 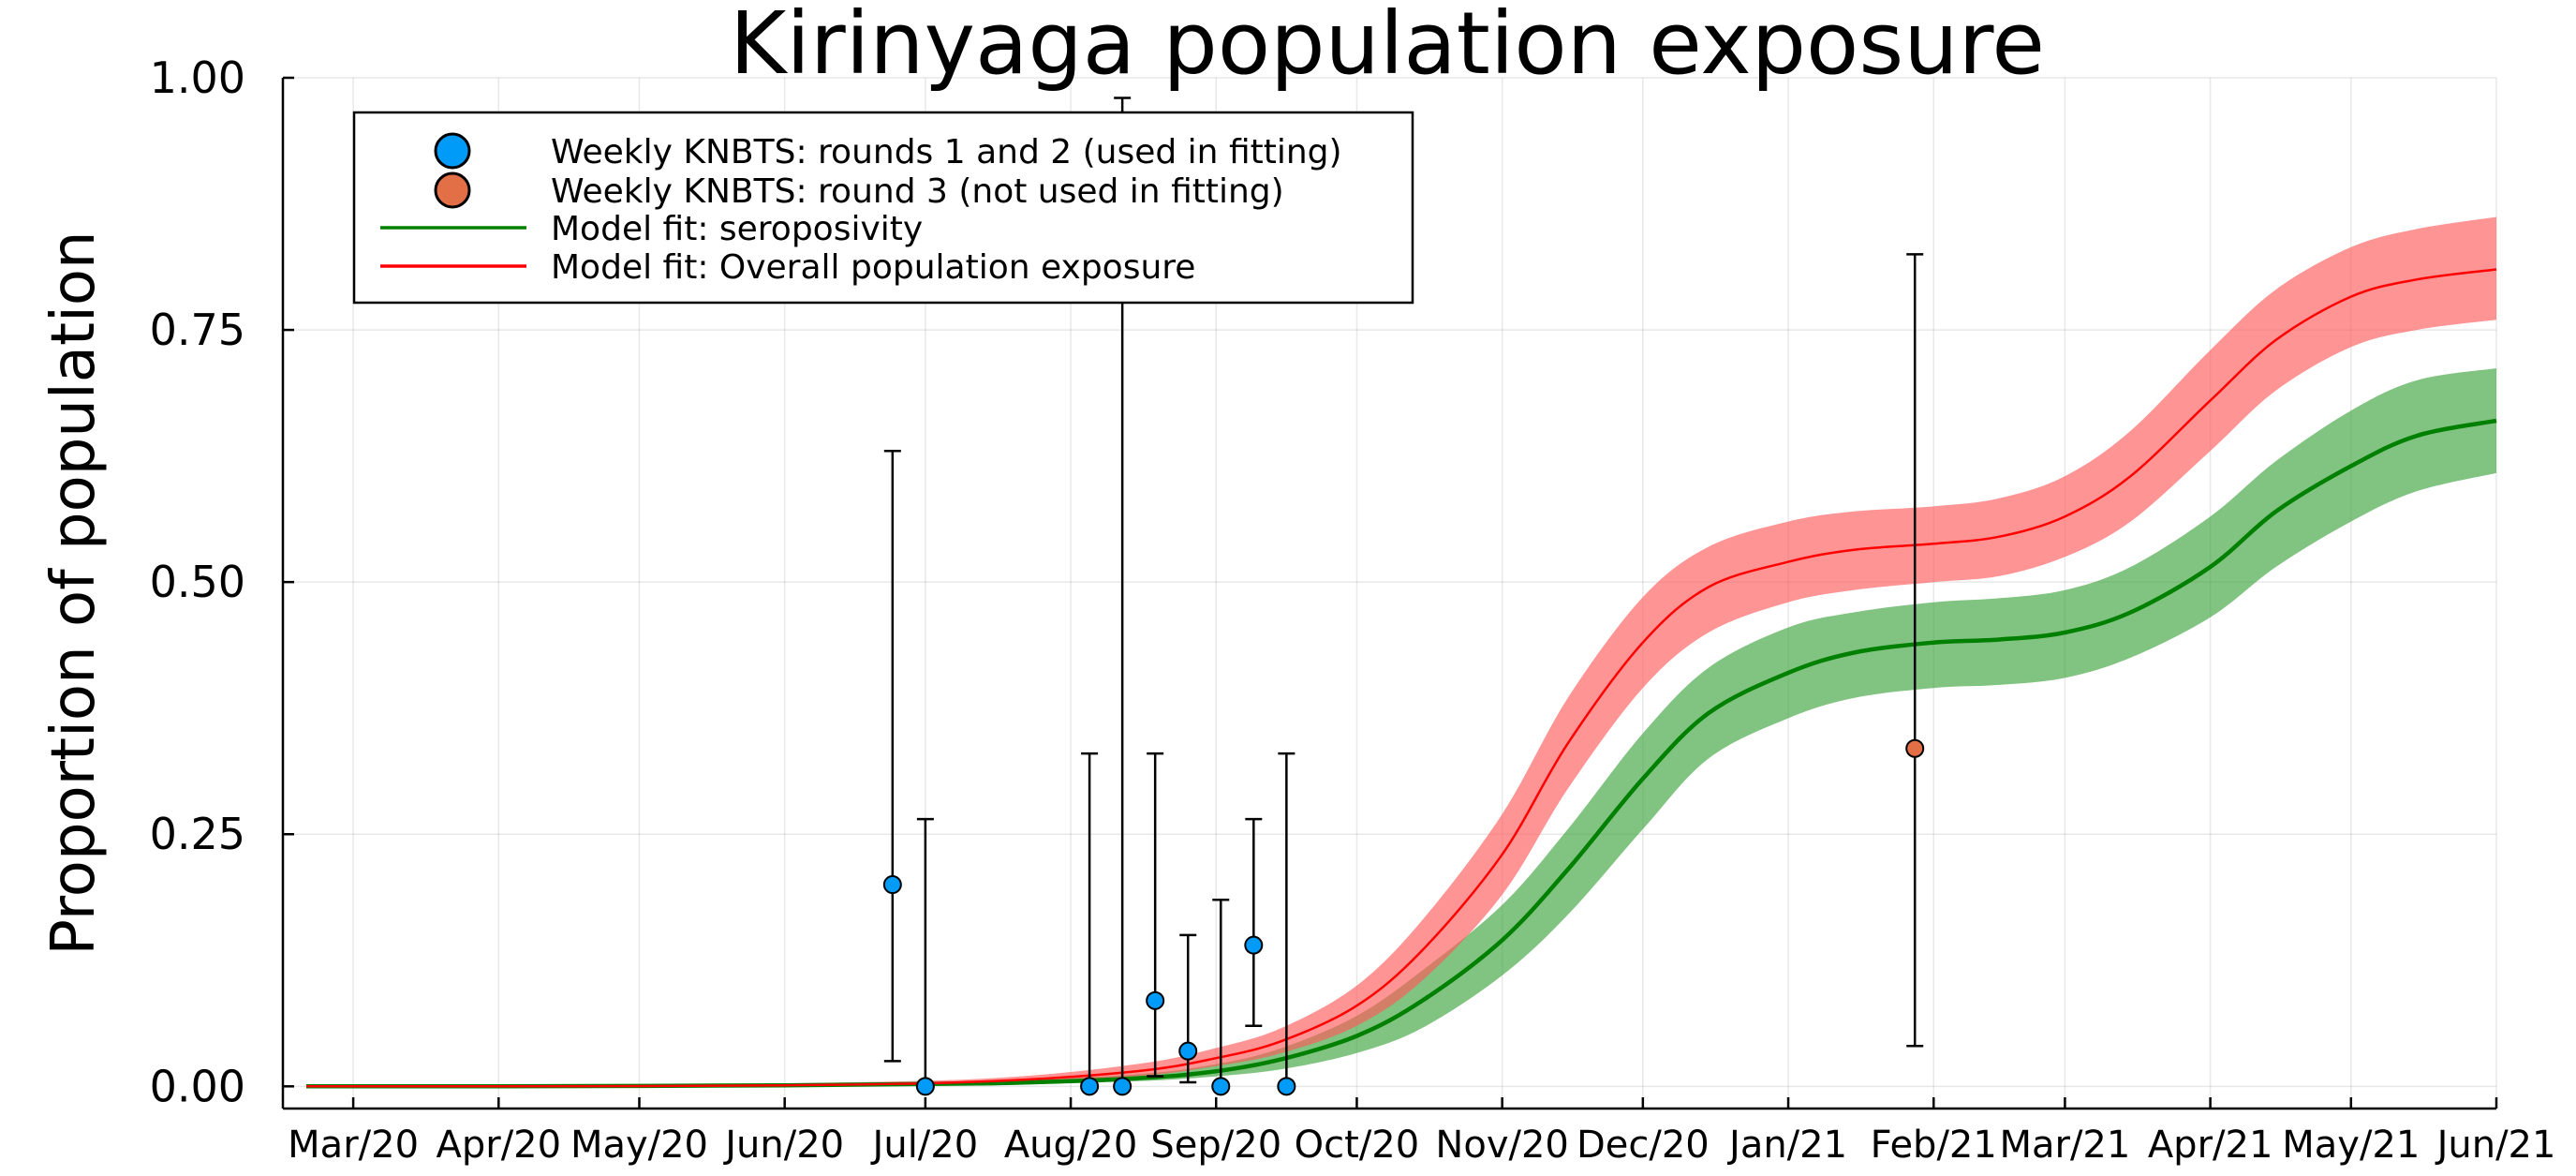 What do you see at coordinates (639, 1145) in the screenshot?
I see `x-tick-label: May/20` at bounding box center [639, 1145].